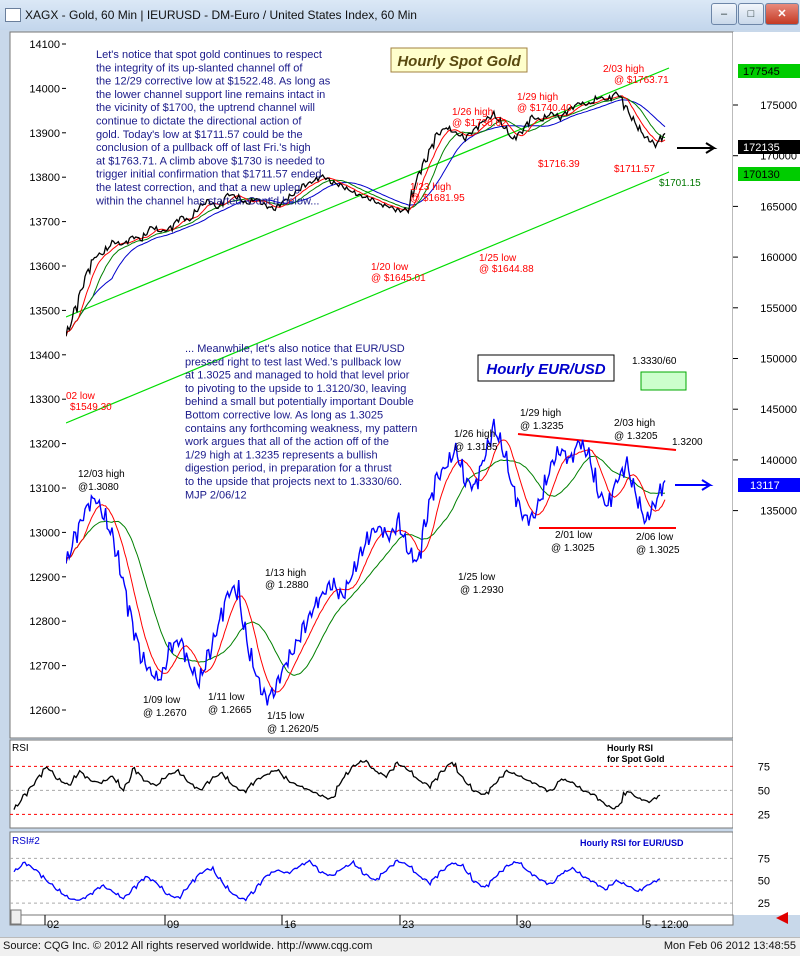 Image resolution: width=800 pixels, height=956 pixels. Describe the element at coordinates (761, 72) in the screenshot. I see `gold-upper-channel-value: 177545` at that location.